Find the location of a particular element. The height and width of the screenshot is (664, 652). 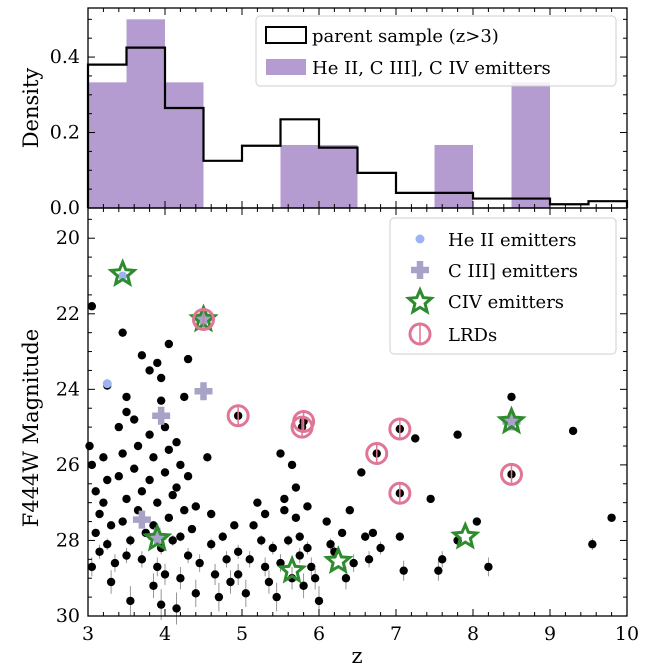

density-ylabel: Density is located at coordinates (31, 108).